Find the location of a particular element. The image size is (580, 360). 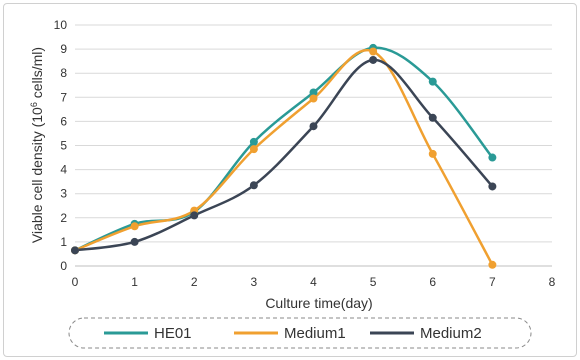

y-tick-label: 3 is located at coordinates (63, 194).